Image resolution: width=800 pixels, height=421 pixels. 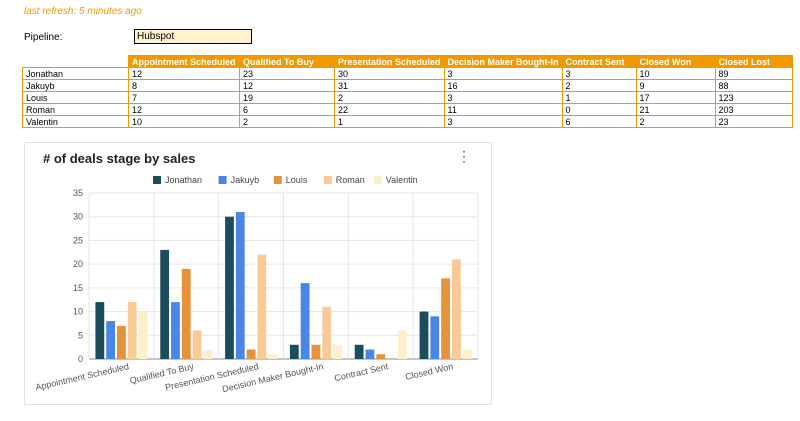 I want to click on last-refresh-text: last refresh: 5 minutes ago, so click(x=83, y=11).